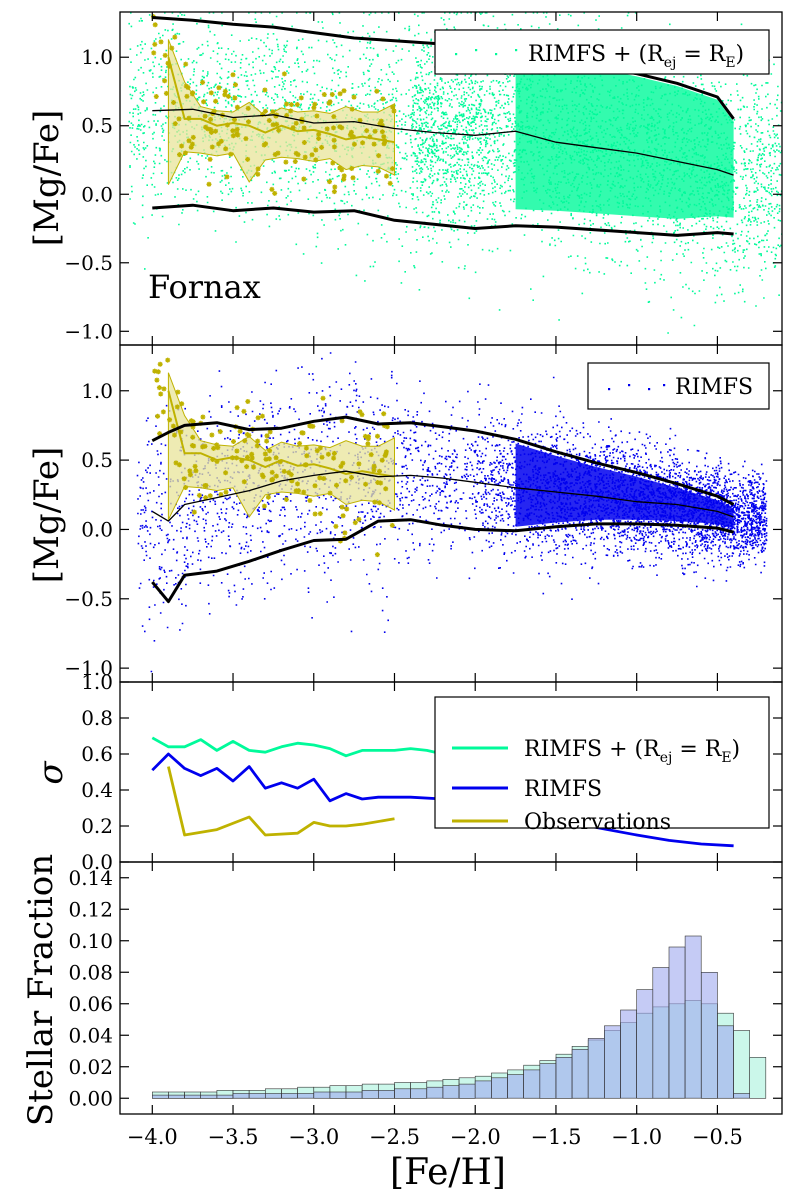  Describe the element at coordinates (97, 718) in the screenshot. I see `y-tick-label: 0.8` at that location.